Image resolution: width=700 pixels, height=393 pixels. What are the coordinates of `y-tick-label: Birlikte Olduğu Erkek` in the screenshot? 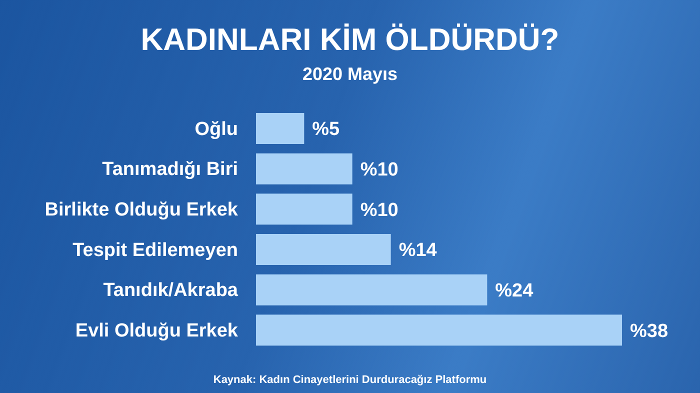 It's located at (141, 210).